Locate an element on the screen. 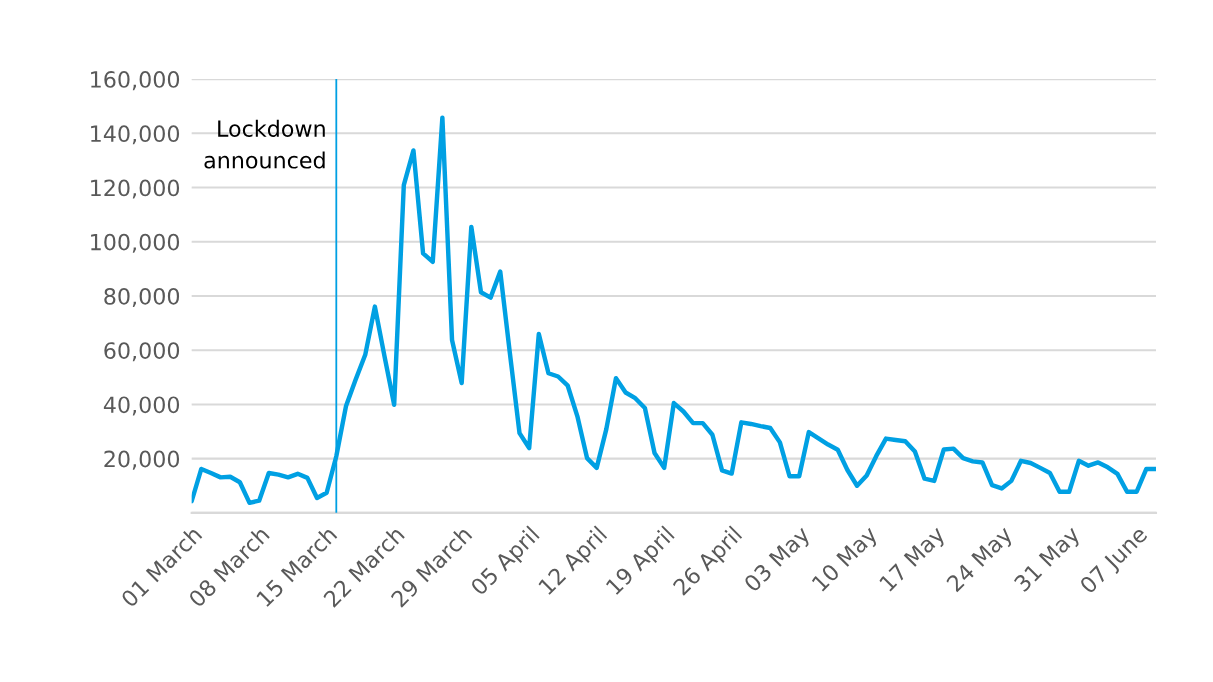 This screenshot has width=1213, height=682. y-tick-label: 20,000 is located at coordinates (142, 460).